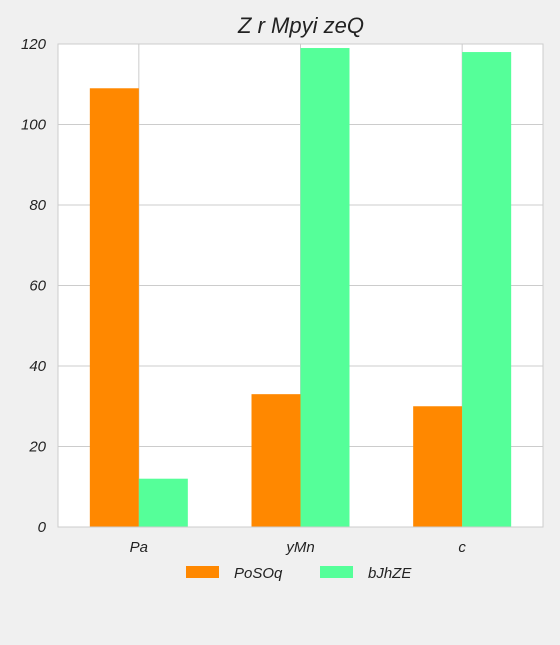 The width and height of the screenshot is (560, 645). Describe the element at coordinates (462, 547) in the screenshot. I see `x-tick-label: c` at that location.